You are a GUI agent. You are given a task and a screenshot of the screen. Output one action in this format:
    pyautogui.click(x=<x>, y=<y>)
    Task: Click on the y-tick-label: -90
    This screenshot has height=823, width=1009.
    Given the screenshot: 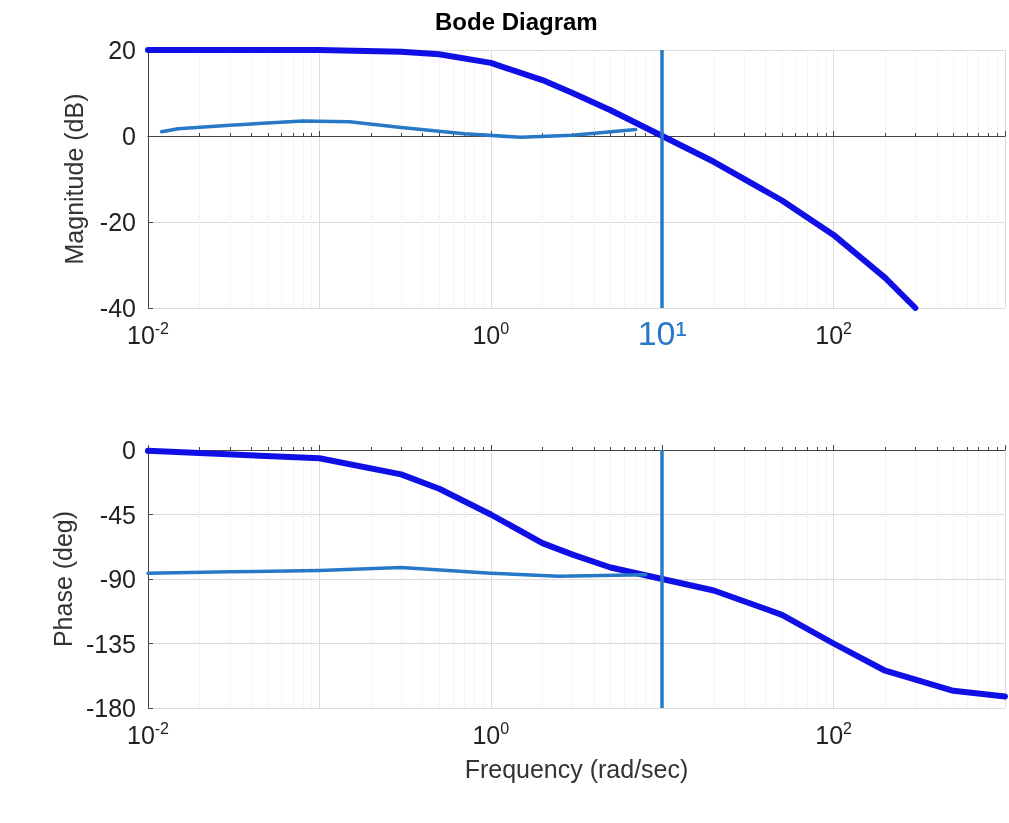 What is the action you would take?
    pyautogui.click(x=117, y=579)
    